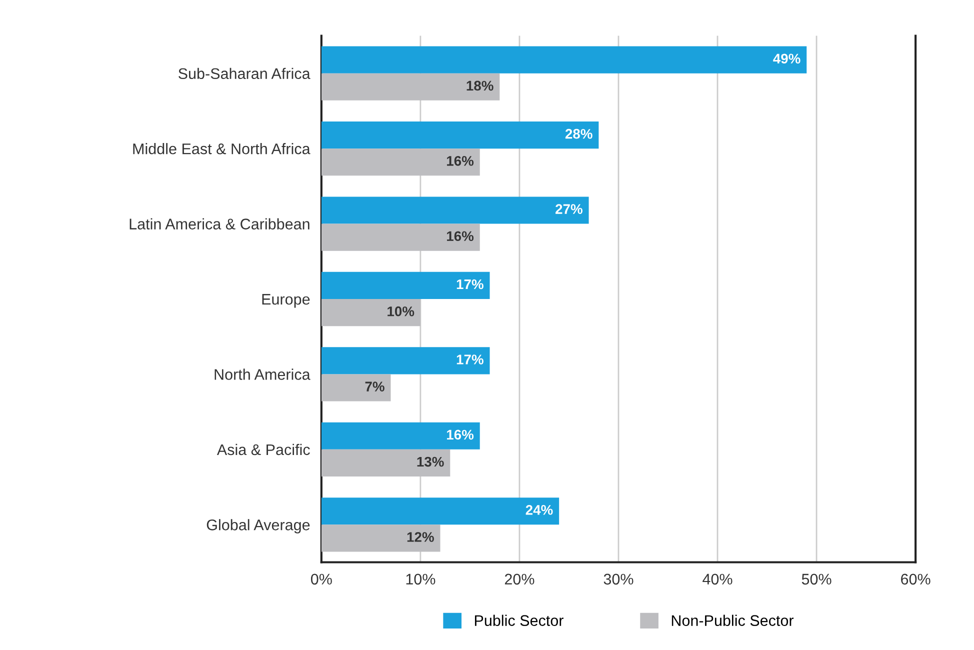  Describe the element at coordinates (519, 579) in the screenshot. I see `x-tick-label: 20%` at that location.